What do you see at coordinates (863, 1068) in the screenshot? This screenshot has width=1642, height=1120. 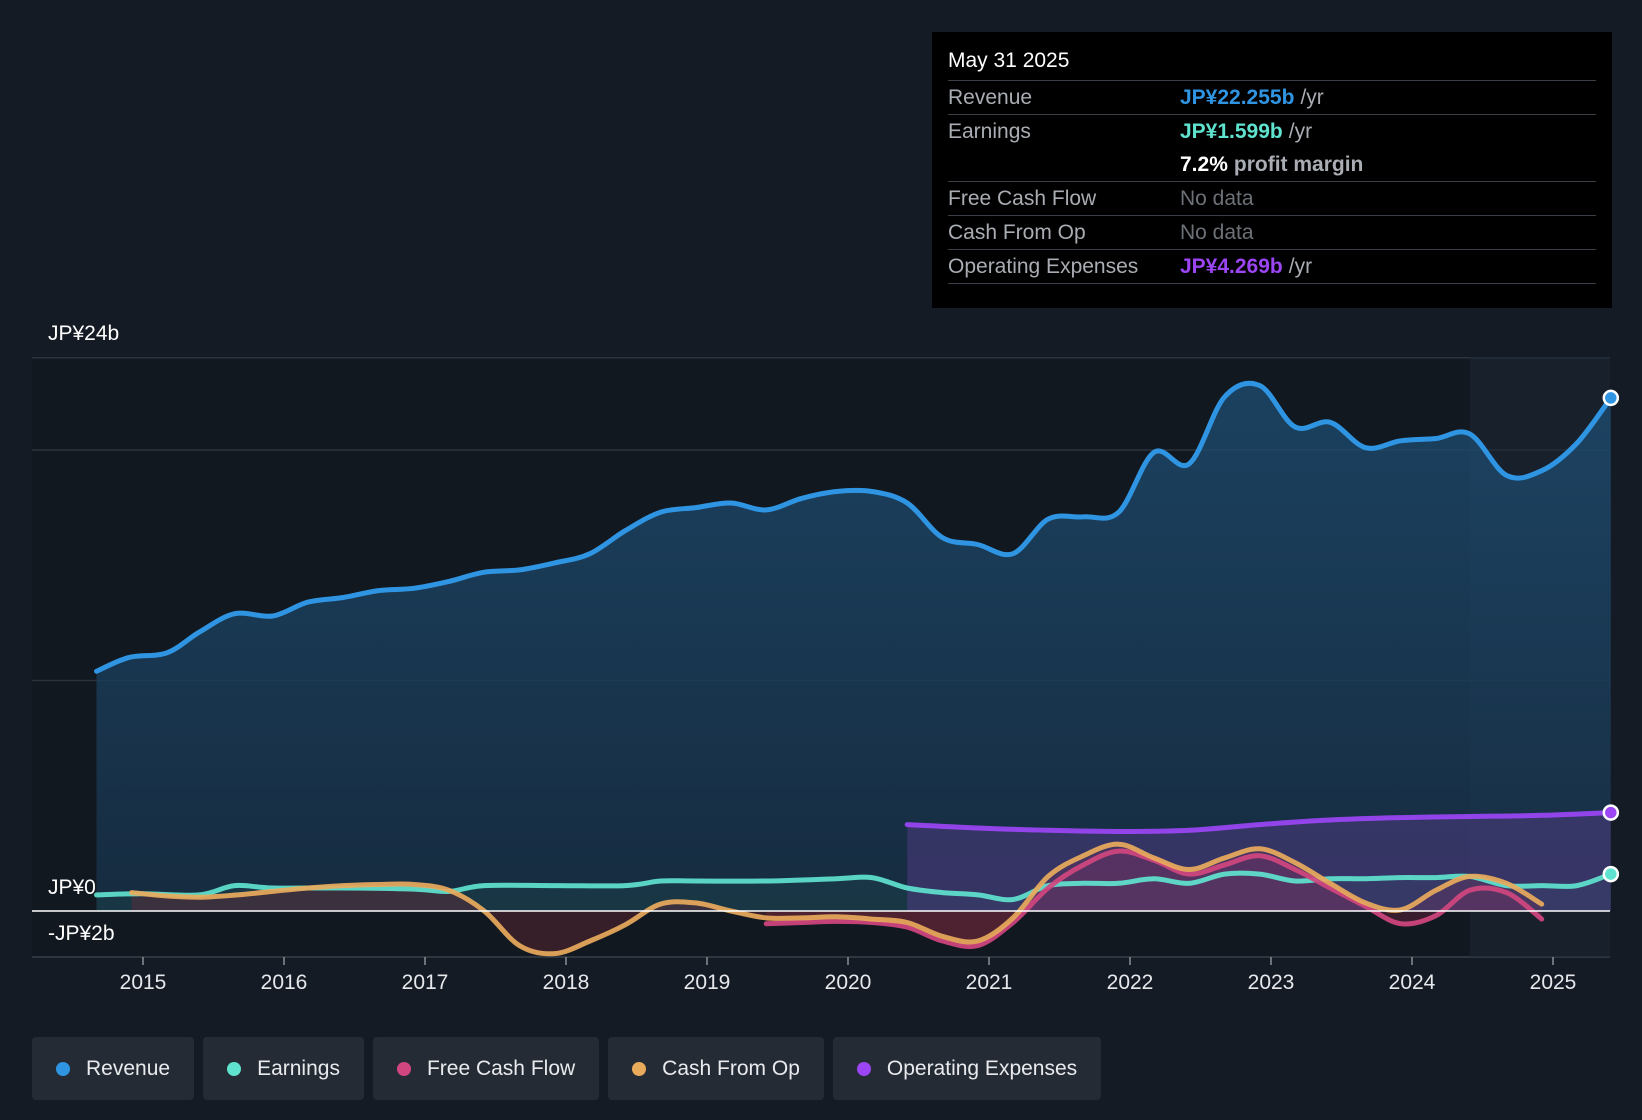 I see `operating-expenses-dot-icon` at bounding box center [863, 1068].